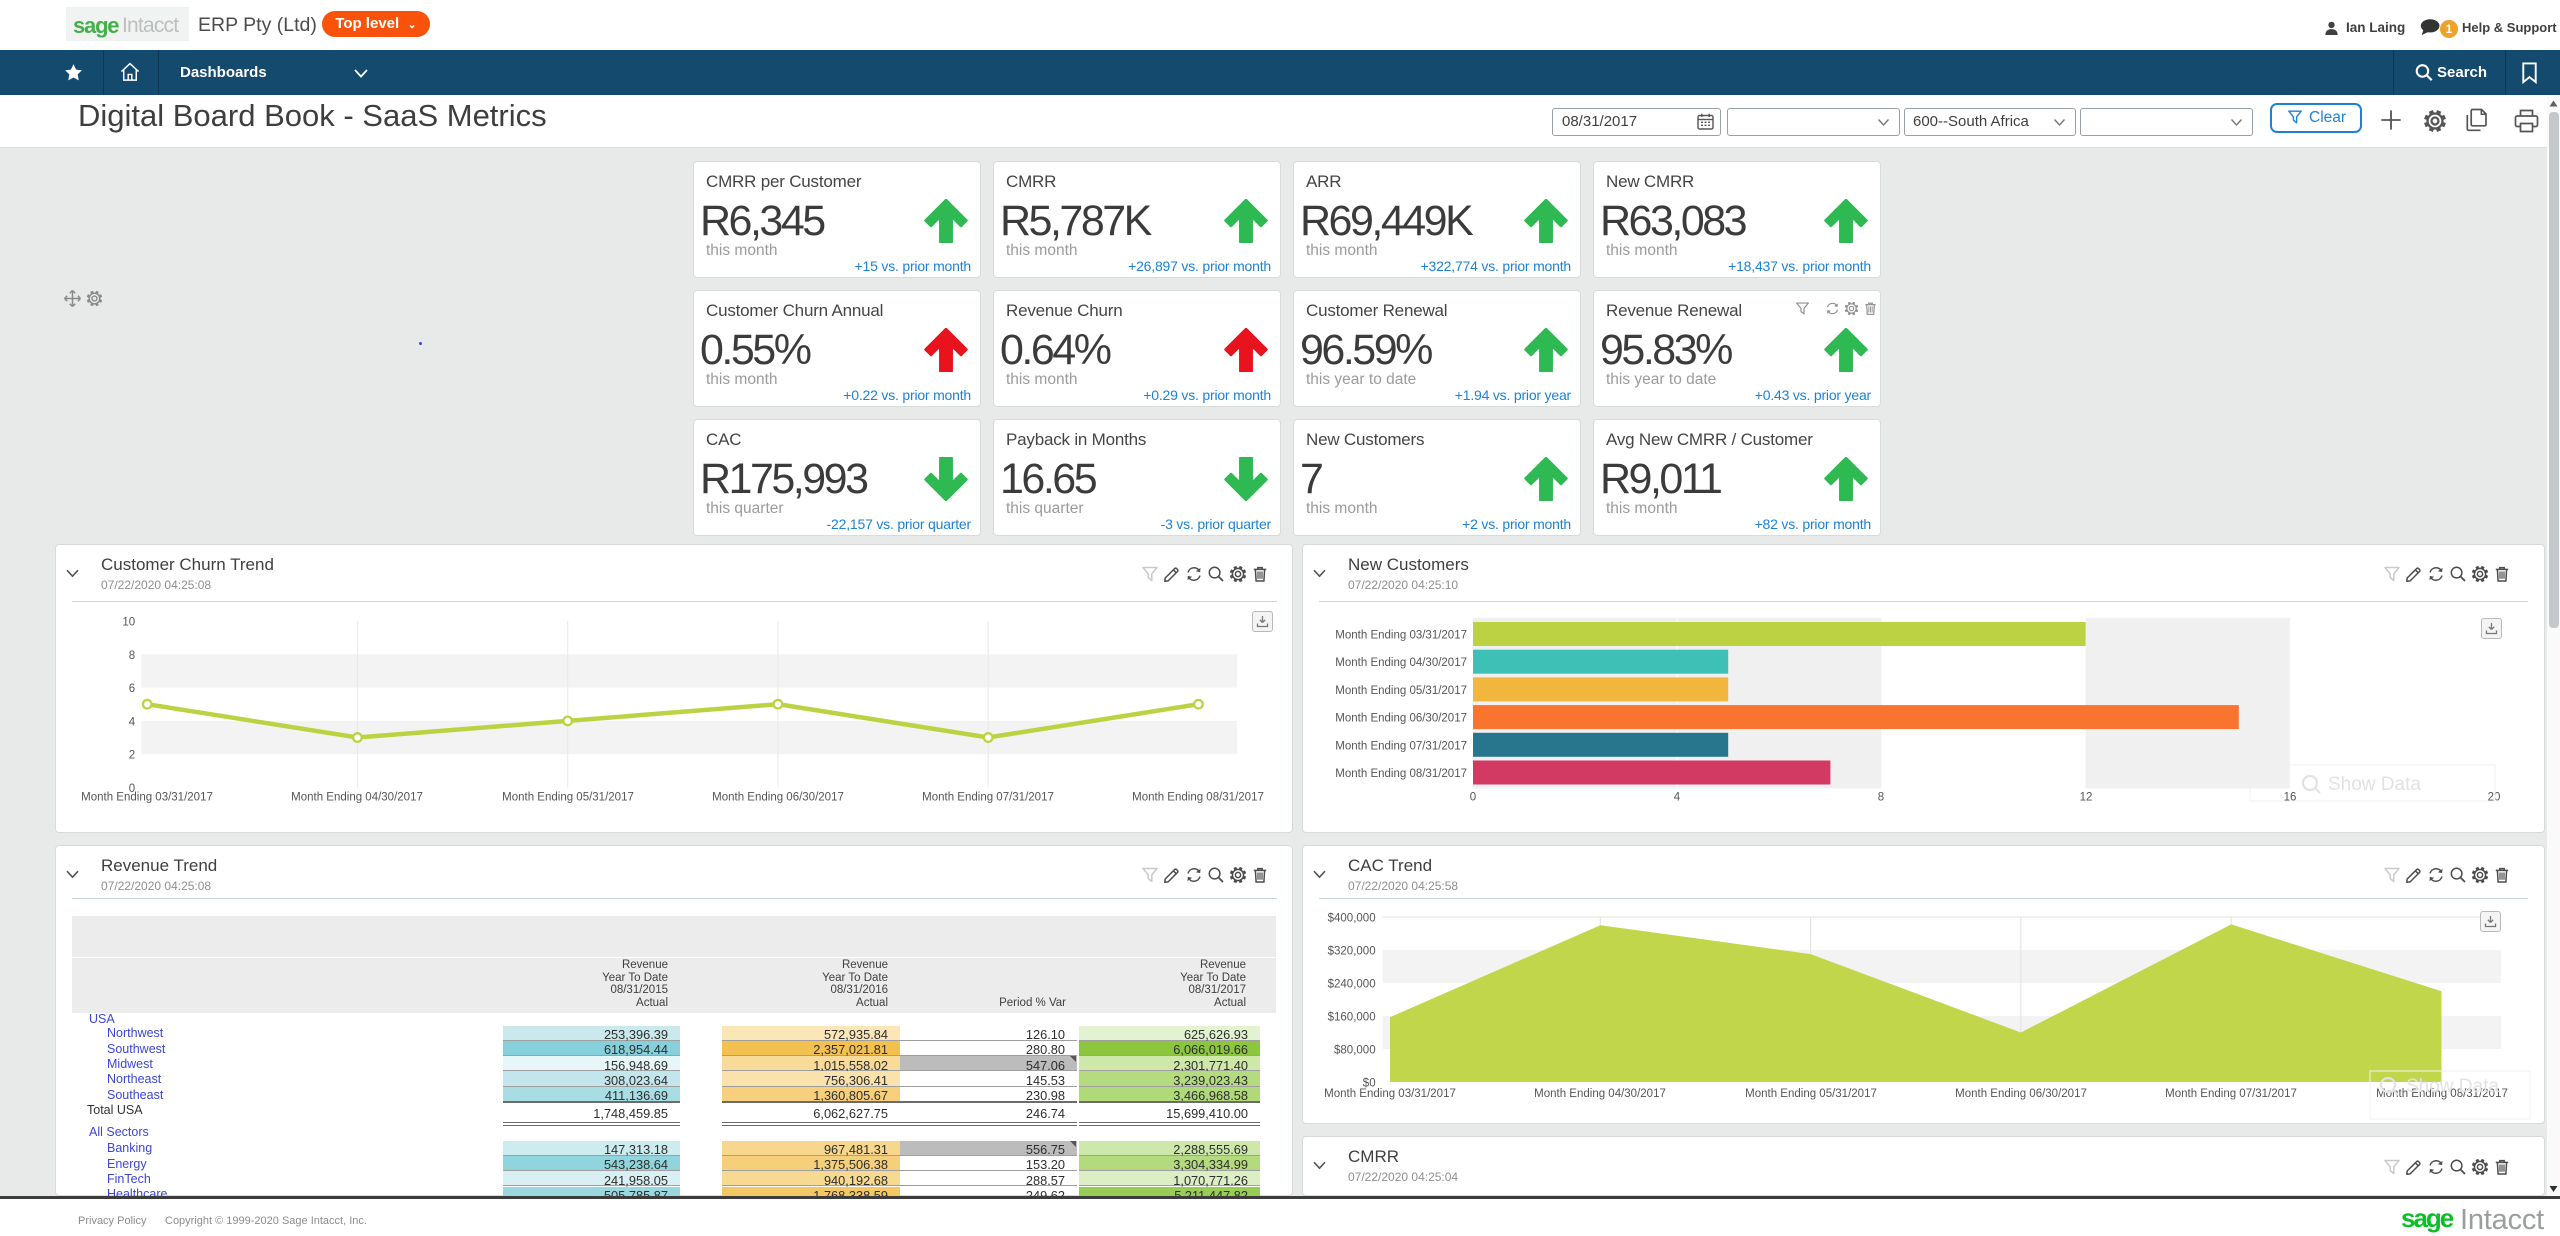 The height and width of the screenshot is (1236, 2560). I want to click on svg-text: $320,000, so click(1352, 952).